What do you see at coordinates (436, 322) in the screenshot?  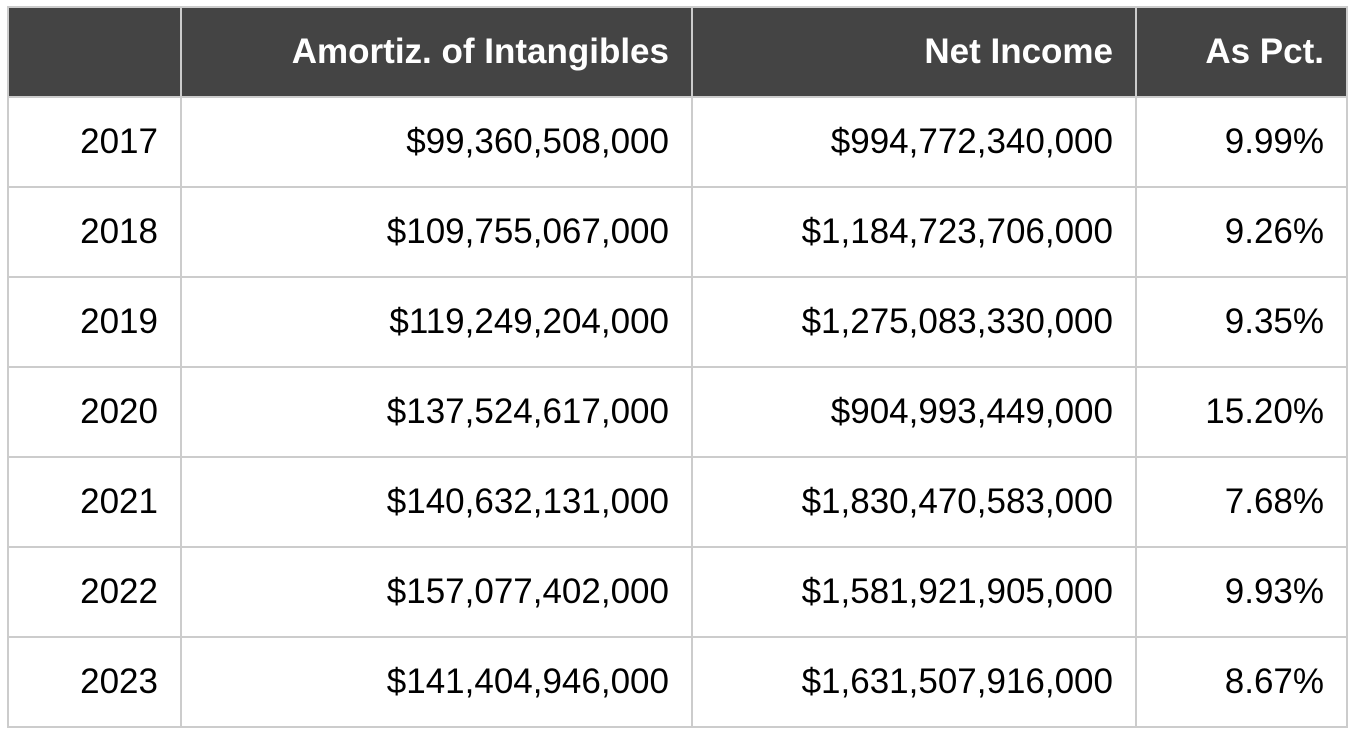 I see `cell-amortization: $119,249,204,000` at bounding box center [436, 322].